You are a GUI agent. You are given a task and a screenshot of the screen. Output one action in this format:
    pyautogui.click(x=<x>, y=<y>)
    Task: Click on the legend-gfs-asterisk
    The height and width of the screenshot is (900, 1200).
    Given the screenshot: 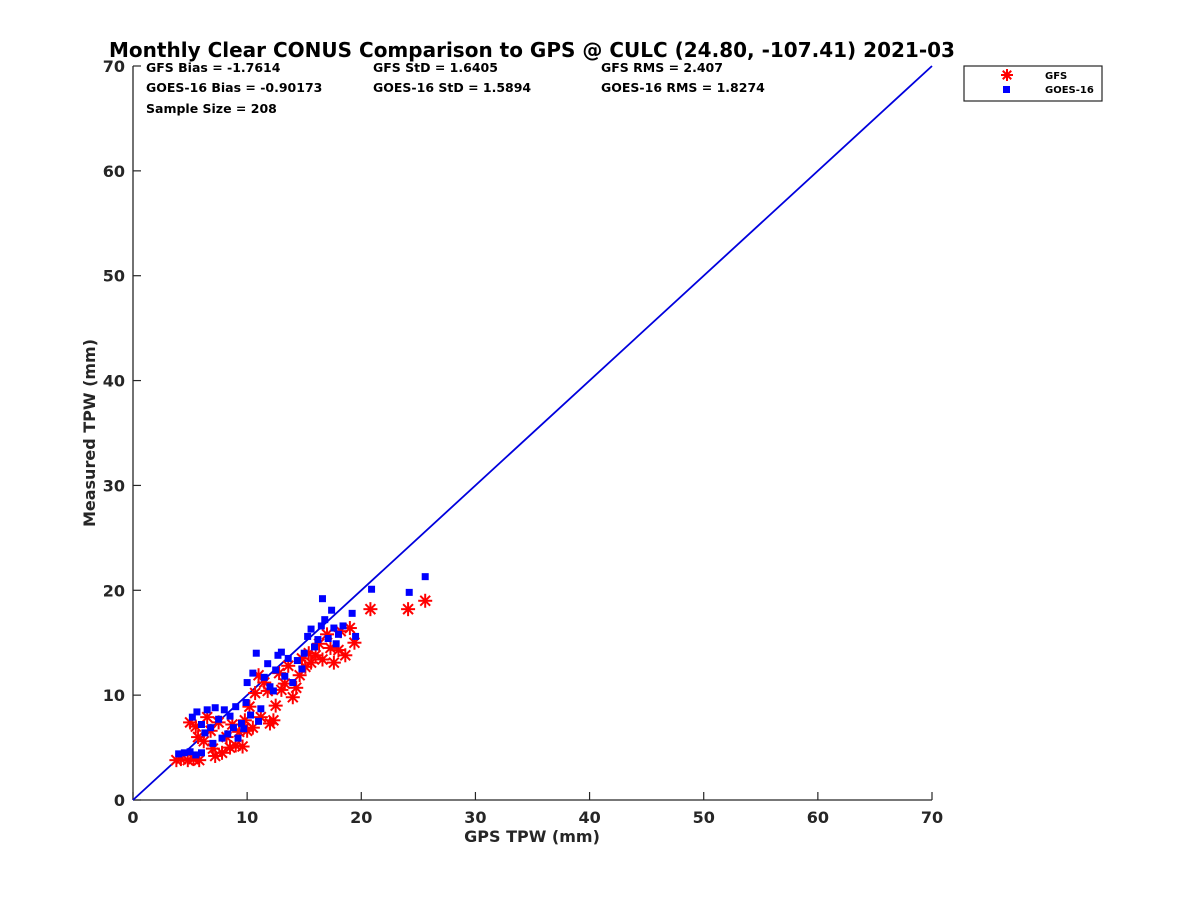 What is the action you would take?
    pyautogui.click(x=1007, y=75)
    